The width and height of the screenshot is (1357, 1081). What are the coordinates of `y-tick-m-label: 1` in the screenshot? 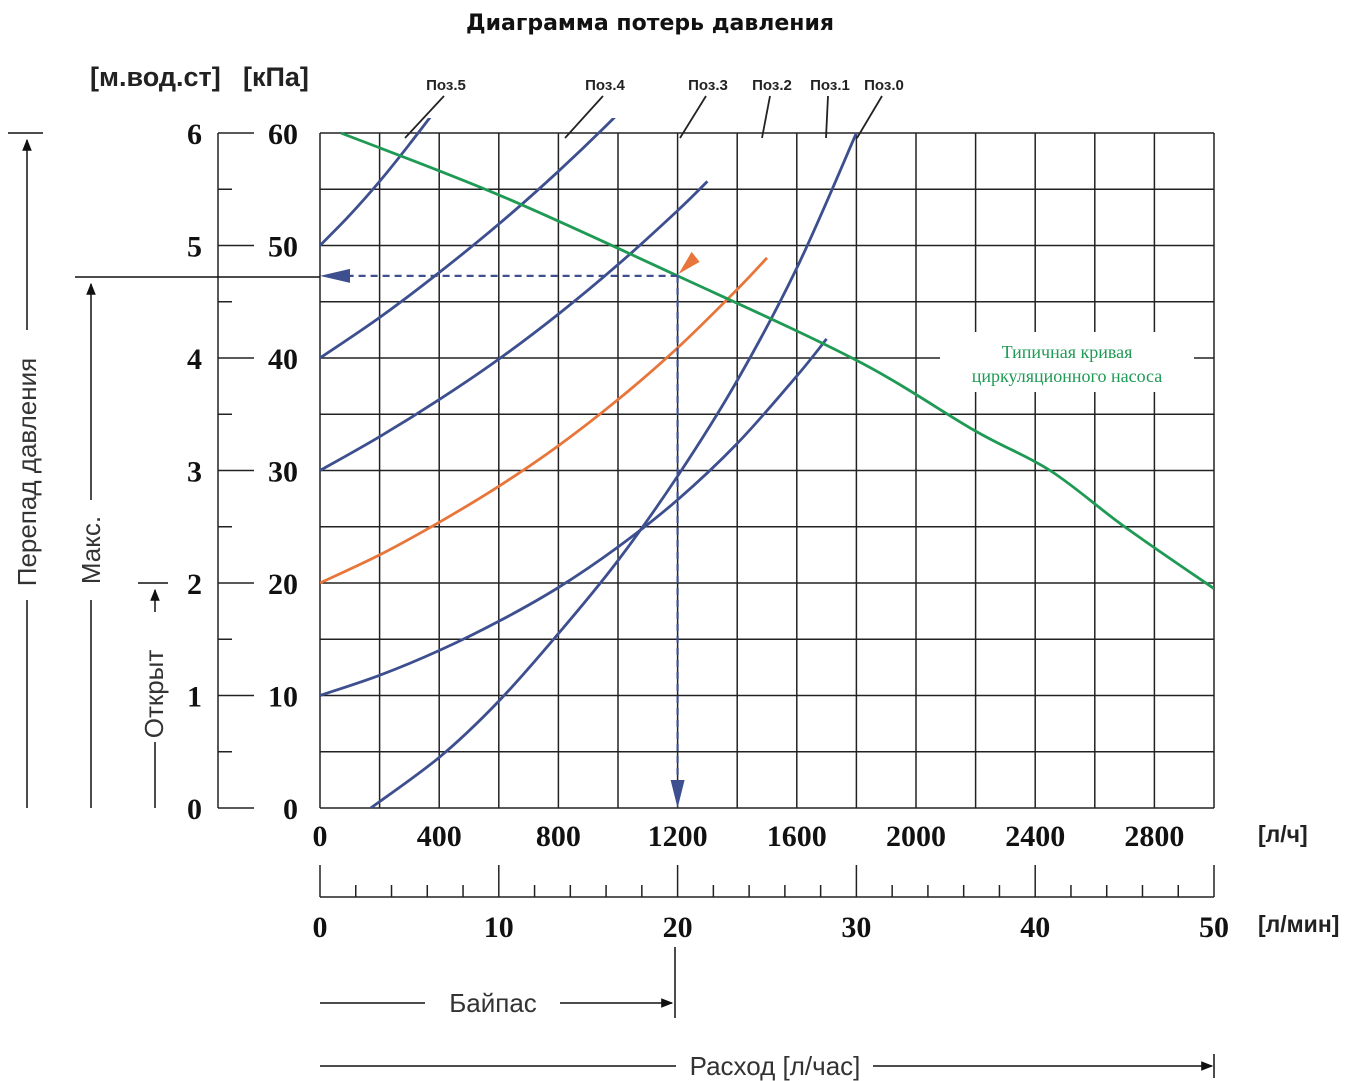 It's located at (194, 697).